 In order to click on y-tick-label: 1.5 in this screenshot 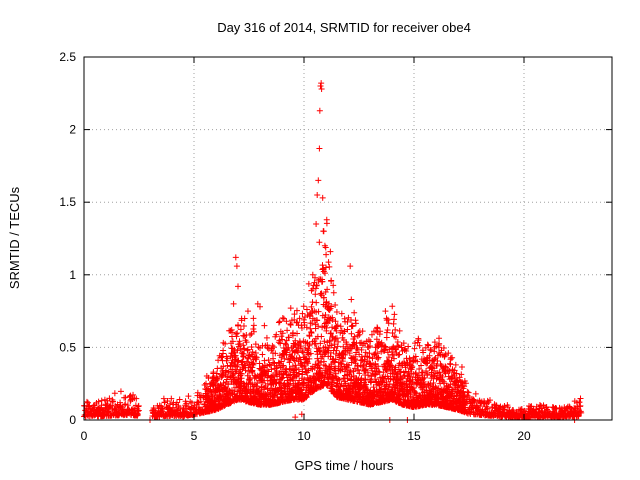, I will do `click(67, 202)`.